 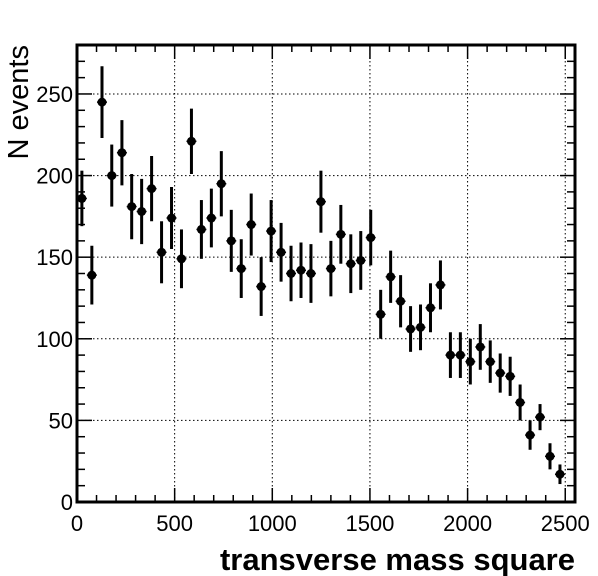 I want to click on y-tick-label: 250, so click(x=54, y=94).